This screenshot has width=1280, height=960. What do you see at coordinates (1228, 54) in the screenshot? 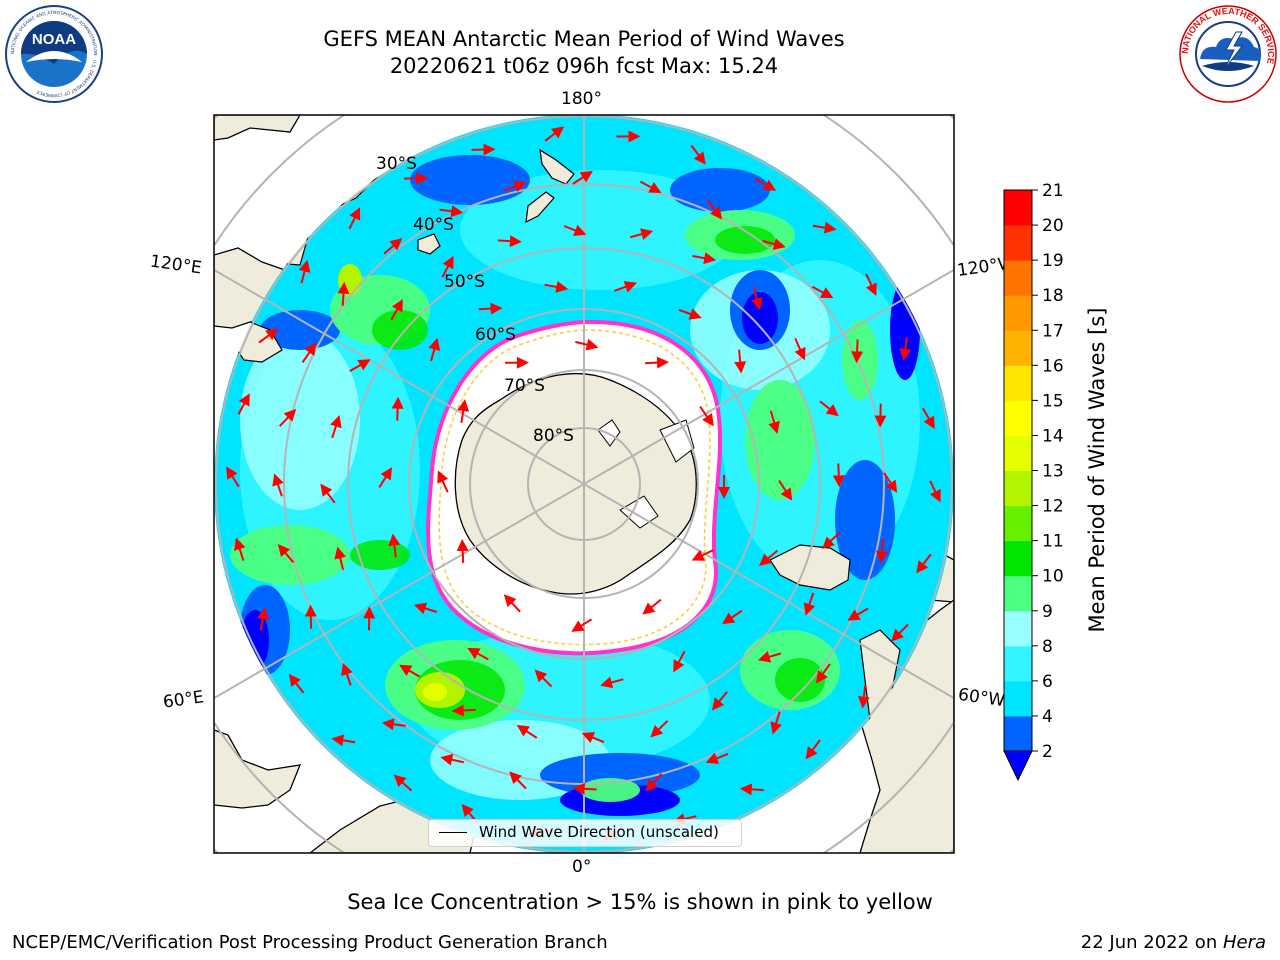
I see `nws-logo: NATIONAL WEATHER SERVICE` at bounding box center [1228, 54].